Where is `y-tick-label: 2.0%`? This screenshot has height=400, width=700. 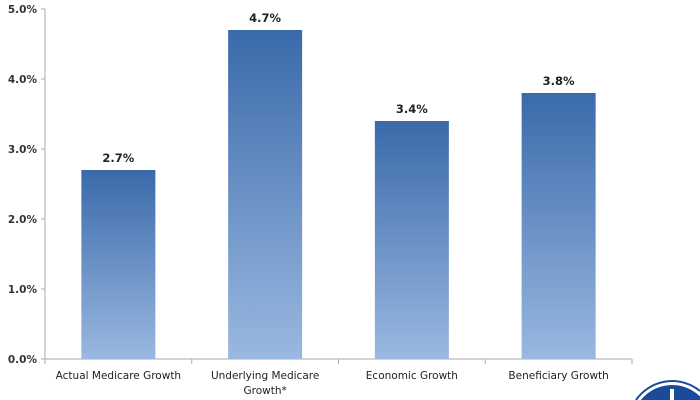
y-tick-label: 2.0% is located at coordinates (23, 220).